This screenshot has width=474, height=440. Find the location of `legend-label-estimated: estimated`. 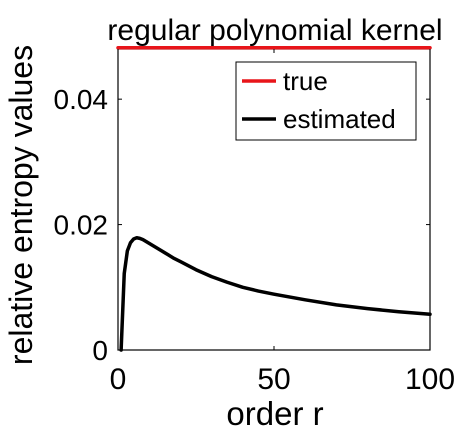

legend-label-estimated: estimated is located at coordinates (339, 119).